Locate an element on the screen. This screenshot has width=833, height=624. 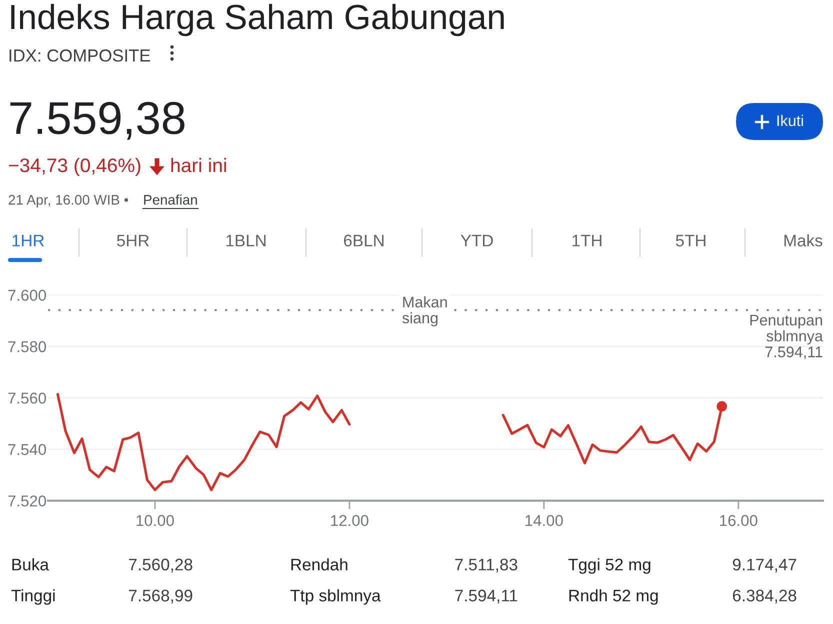
text: 1BLN is located at coordinates (246, 240).